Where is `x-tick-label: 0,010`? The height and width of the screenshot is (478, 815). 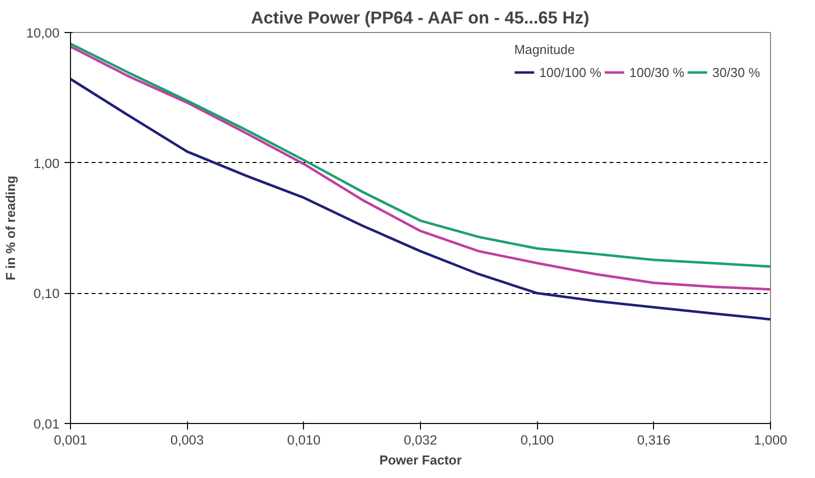 x-tick-label: 0,010 is located at coordinates (304, 440).